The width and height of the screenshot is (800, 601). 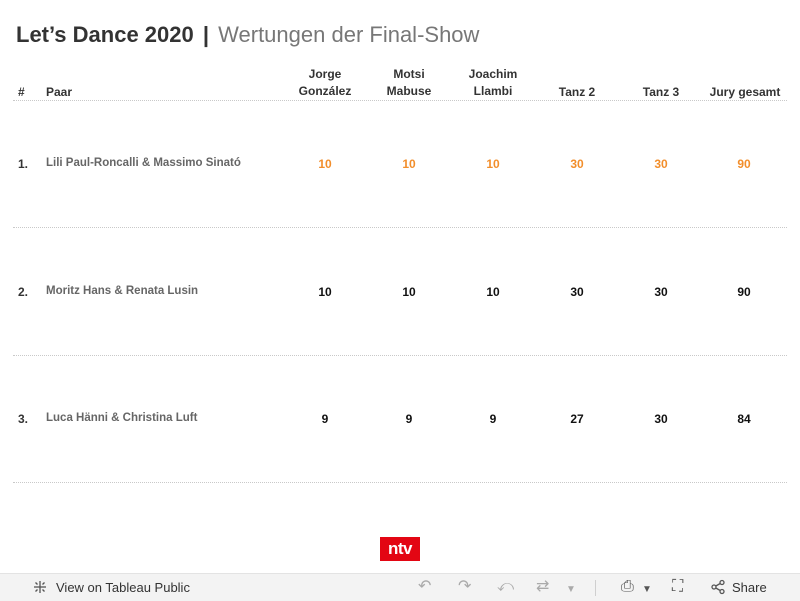 What do you see at coordinates (409, 419) in the screenshot?
I see `cell-motsi: 9` at bounding box center [409, 419].